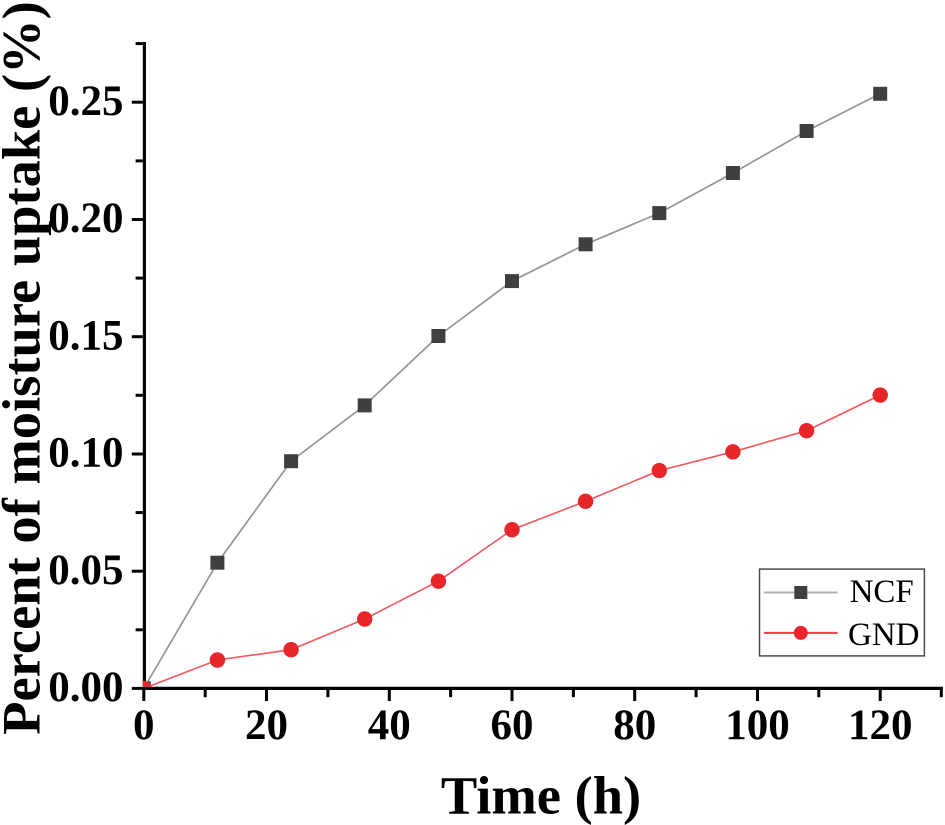 The width and height of the screenshot is (945, 825). Describe the element at coordinates (85, 453) in the screenshot. I see `svg-text: 0.10` at that location.